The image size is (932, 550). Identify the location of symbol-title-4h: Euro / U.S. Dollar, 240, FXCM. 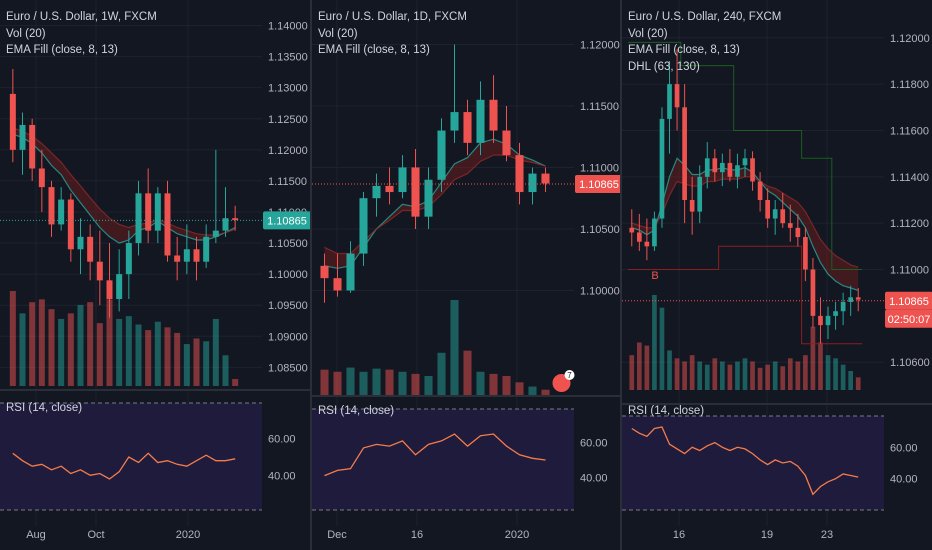
(705, 17).